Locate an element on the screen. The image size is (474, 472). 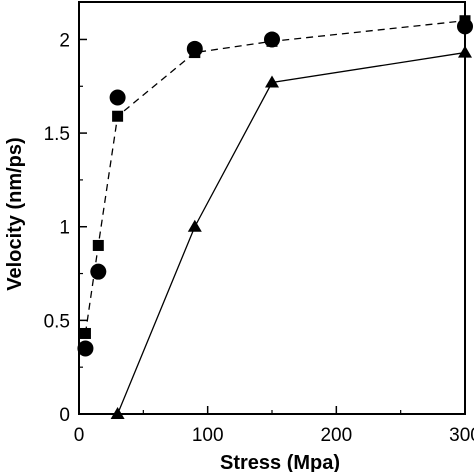
y-tick-label: 1.5 is located at coordinates (57, 134).